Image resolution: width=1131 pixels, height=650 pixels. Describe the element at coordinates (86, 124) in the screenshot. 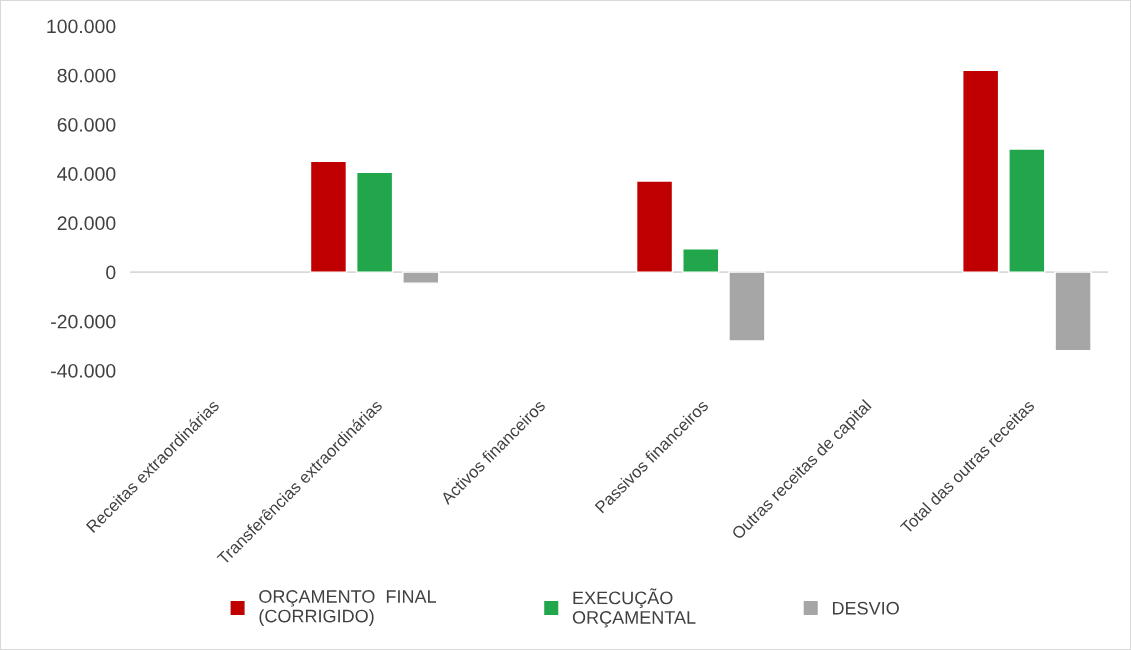

I see `y-tick-label: 60.000` at that location.